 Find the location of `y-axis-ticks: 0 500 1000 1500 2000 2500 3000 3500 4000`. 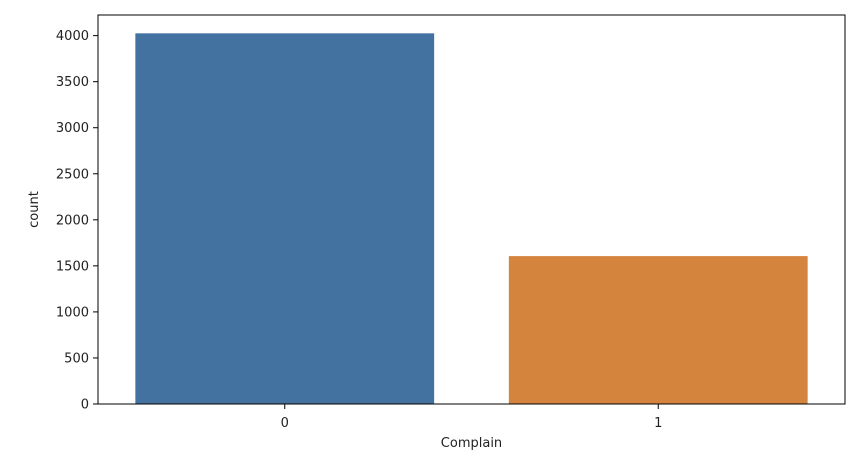

y-axis-ticks: 0 500 1000 1500 2000 2500 3000 3500 4000 is located at coordinates (77, 221).